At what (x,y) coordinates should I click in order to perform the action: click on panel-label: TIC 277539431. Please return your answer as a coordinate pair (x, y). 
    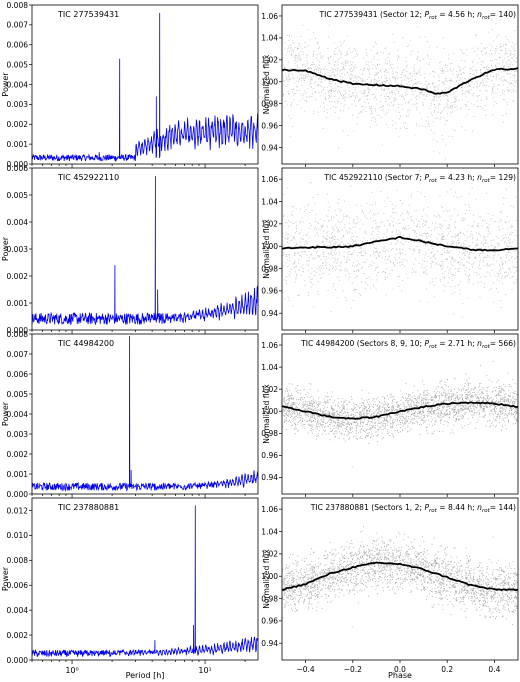
    Looking at the image, I should click on (88, 14).